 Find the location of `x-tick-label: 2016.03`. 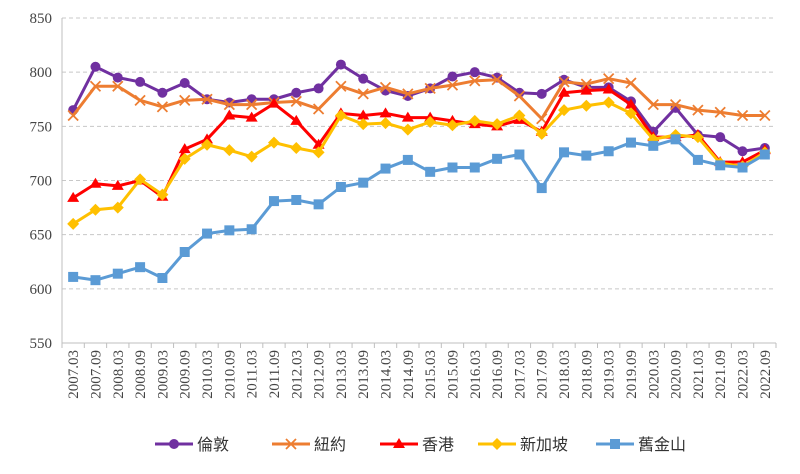

x-tick-label: 2016.03 is located at coordinates (476, 374).